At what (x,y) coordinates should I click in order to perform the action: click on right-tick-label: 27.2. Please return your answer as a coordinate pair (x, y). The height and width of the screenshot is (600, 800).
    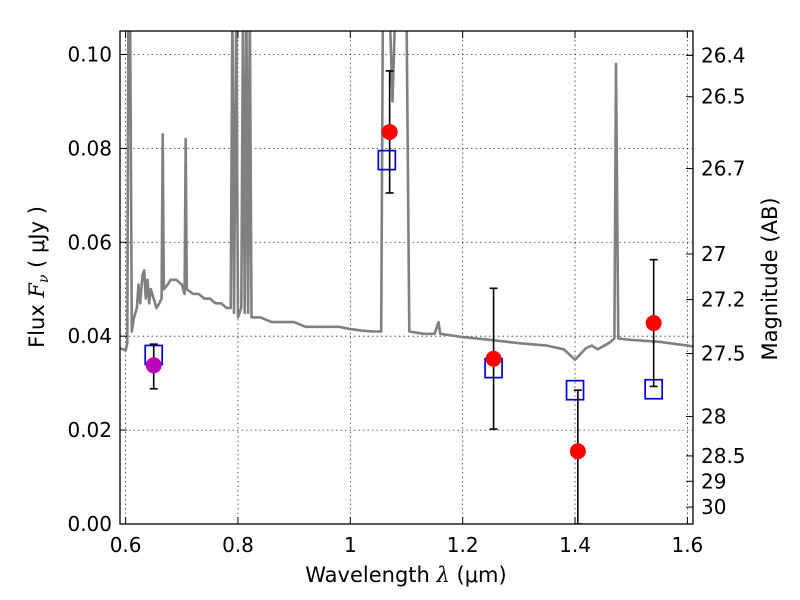
    Looking at the image, I should click on (723, 300).